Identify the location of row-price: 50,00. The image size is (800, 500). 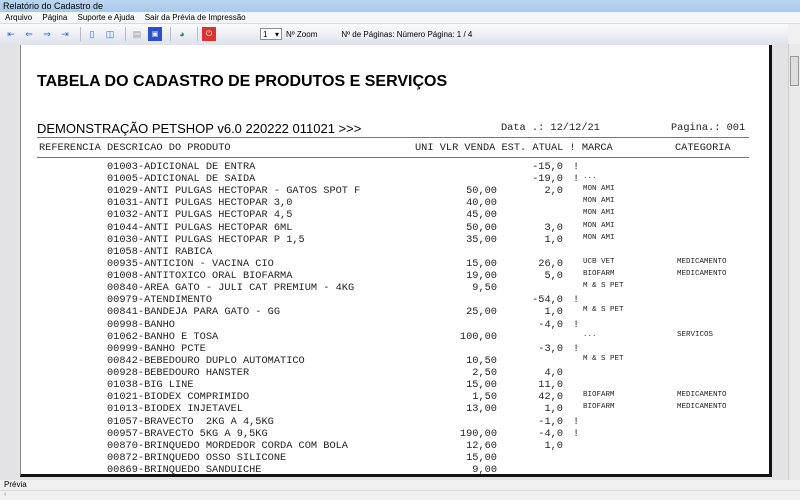
(481, 191).